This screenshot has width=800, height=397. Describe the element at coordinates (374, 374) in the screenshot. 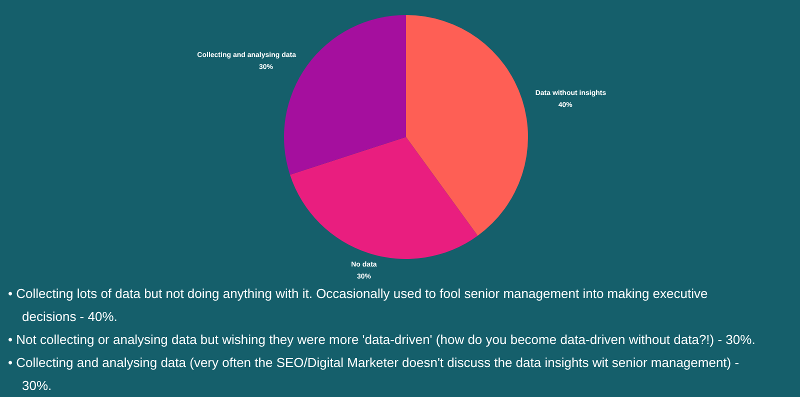

I see `text: • Collecting and analysing data (very often the SEO/Digital Marketer doesn't discuss the data insights wit senior management) - 30%.` at that location.